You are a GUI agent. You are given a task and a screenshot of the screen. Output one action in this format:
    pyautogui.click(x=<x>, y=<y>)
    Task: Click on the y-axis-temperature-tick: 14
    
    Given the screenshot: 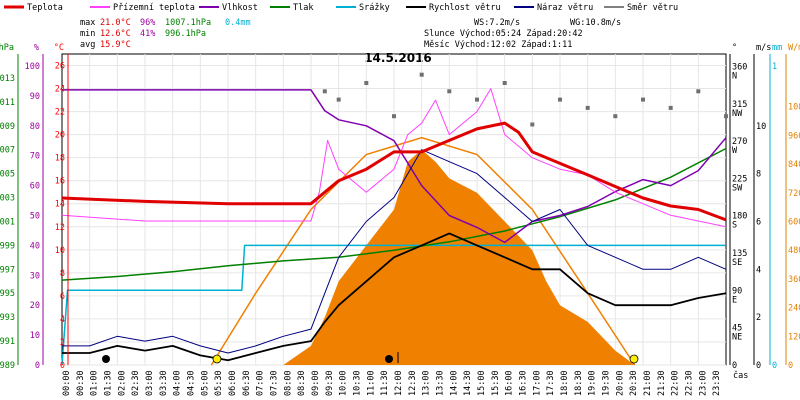 What is the action you would take?
    pyautogui.click(x=60, y=205)
    